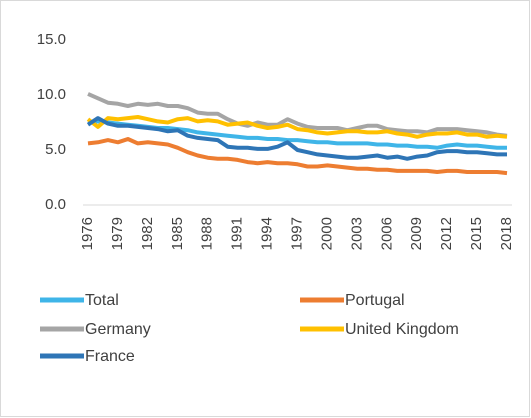 The width and height of the screenshot is (531, 418). I want to click on x-tick-label: 2000, so click(326, 233).